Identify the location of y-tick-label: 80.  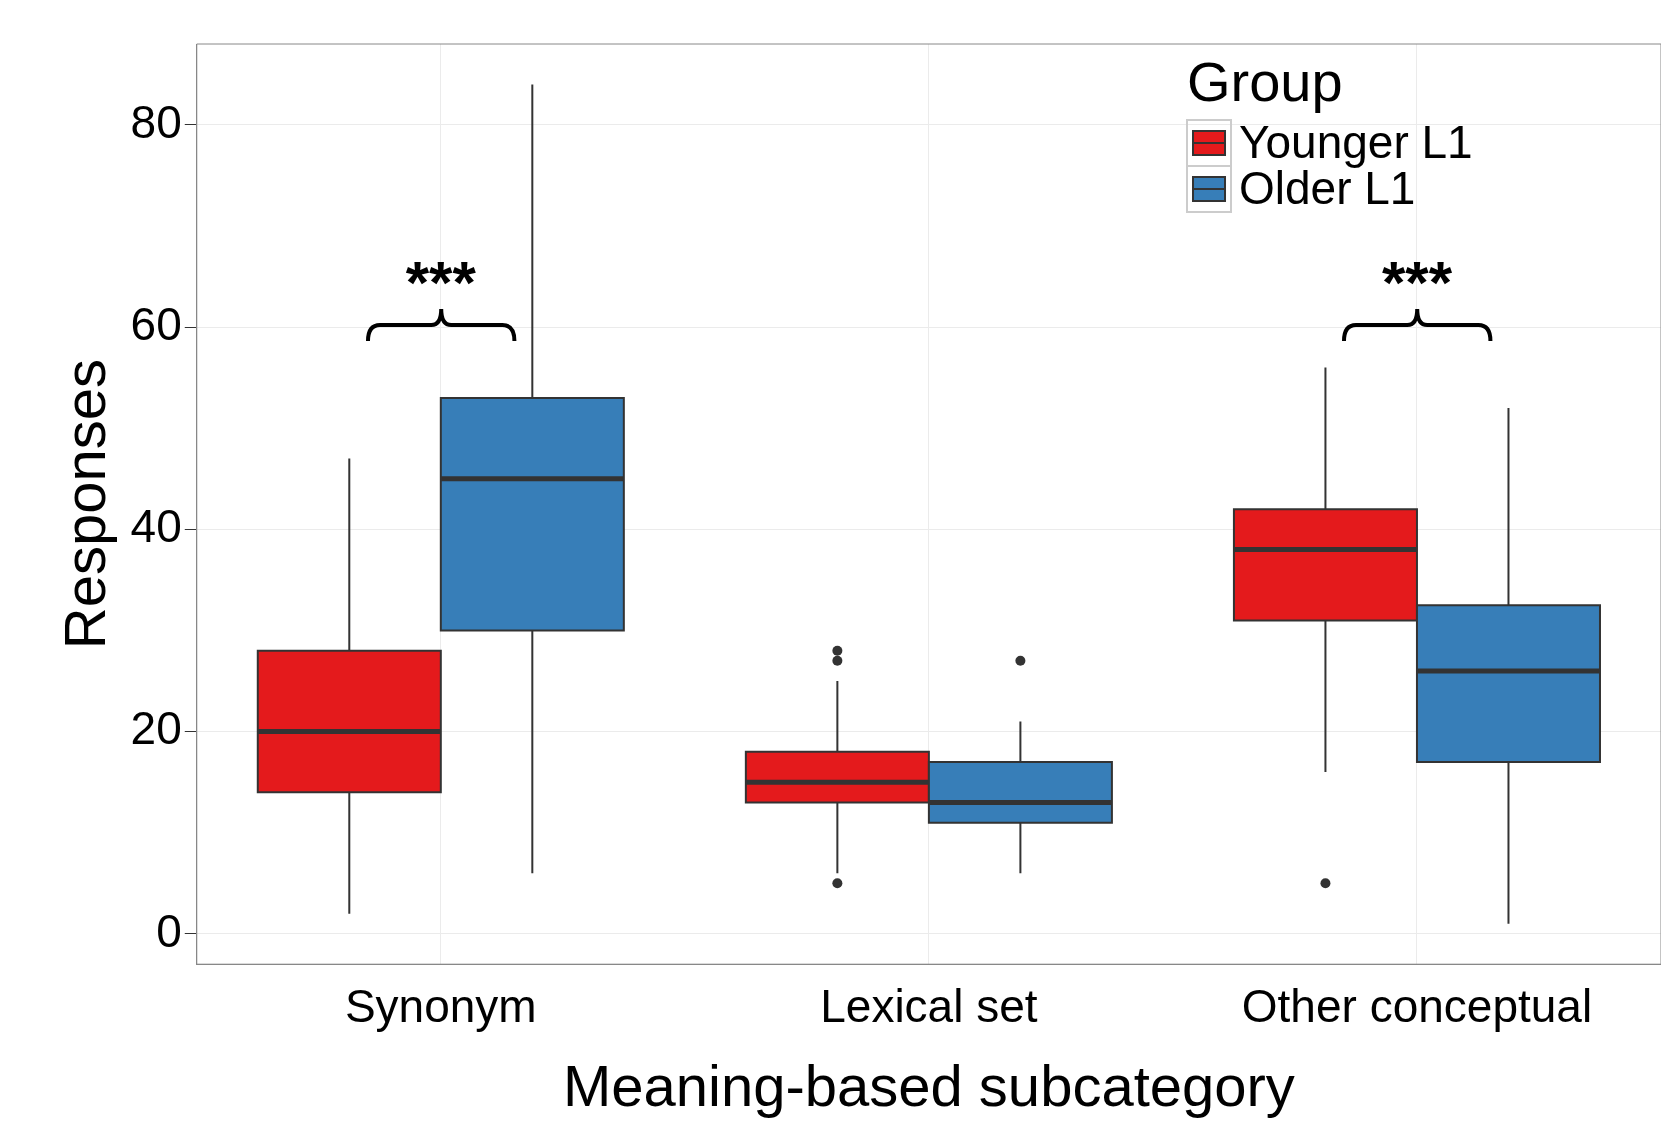
(156, 121).